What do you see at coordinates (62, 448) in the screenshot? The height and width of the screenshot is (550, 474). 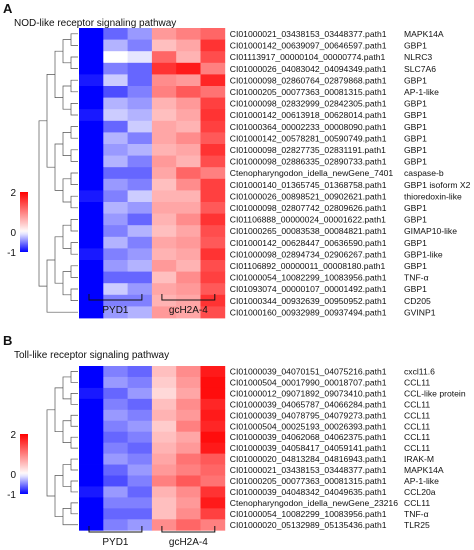 I see `row-dendrogram` at bounding box center [62, 448].